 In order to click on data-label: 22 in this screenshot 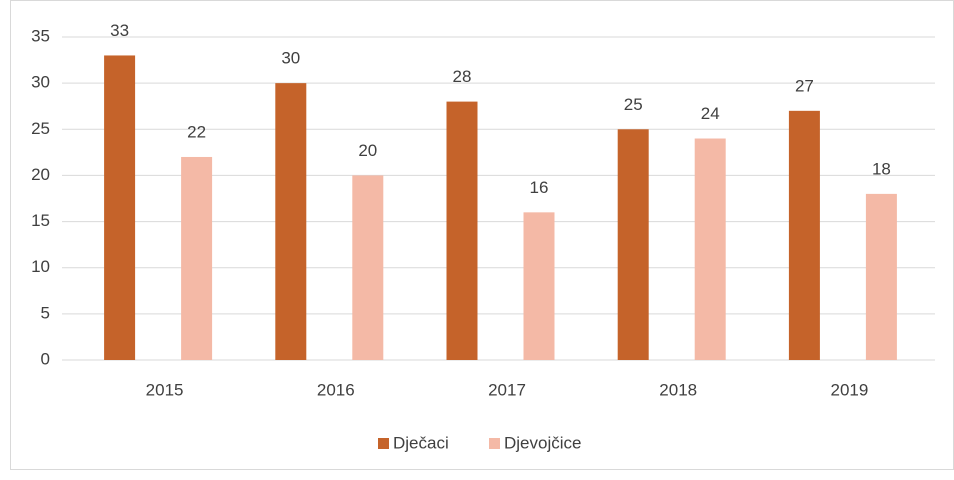, I will do `click(196, 131)`.